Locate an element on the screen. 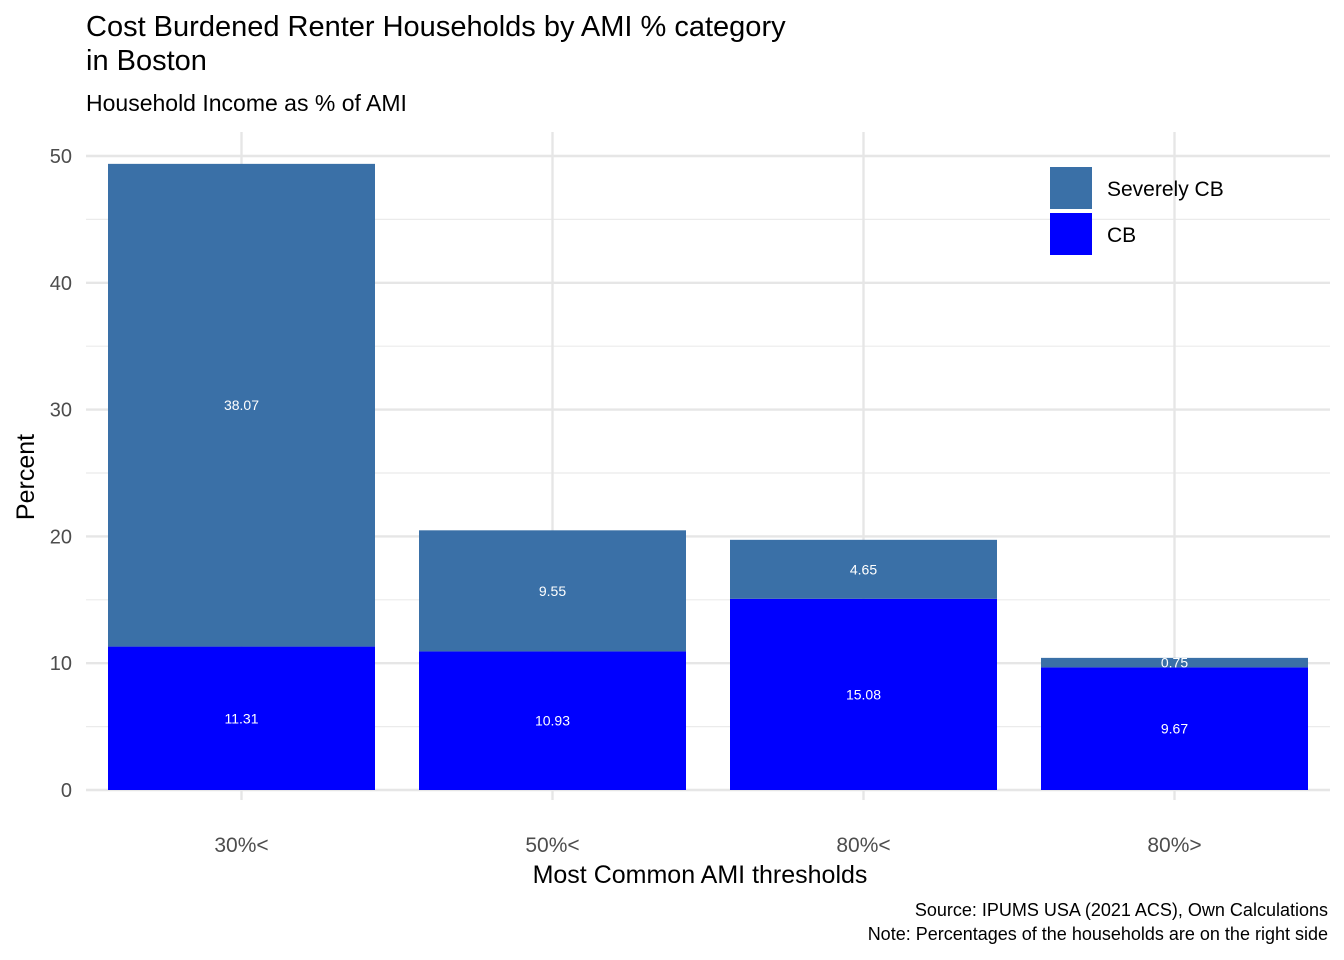  chart-title-line-2: in Boston is located at coordinates (146, 61).